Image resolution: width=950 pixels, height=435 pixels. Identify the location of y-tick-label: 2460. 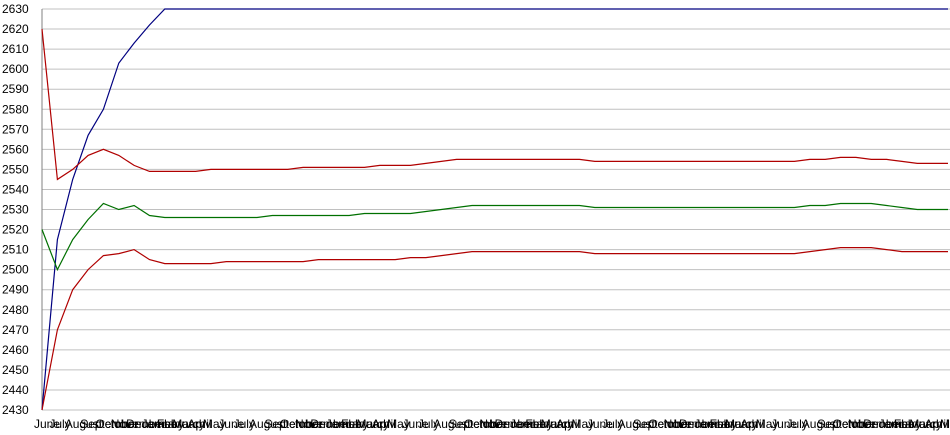
(15, 350).